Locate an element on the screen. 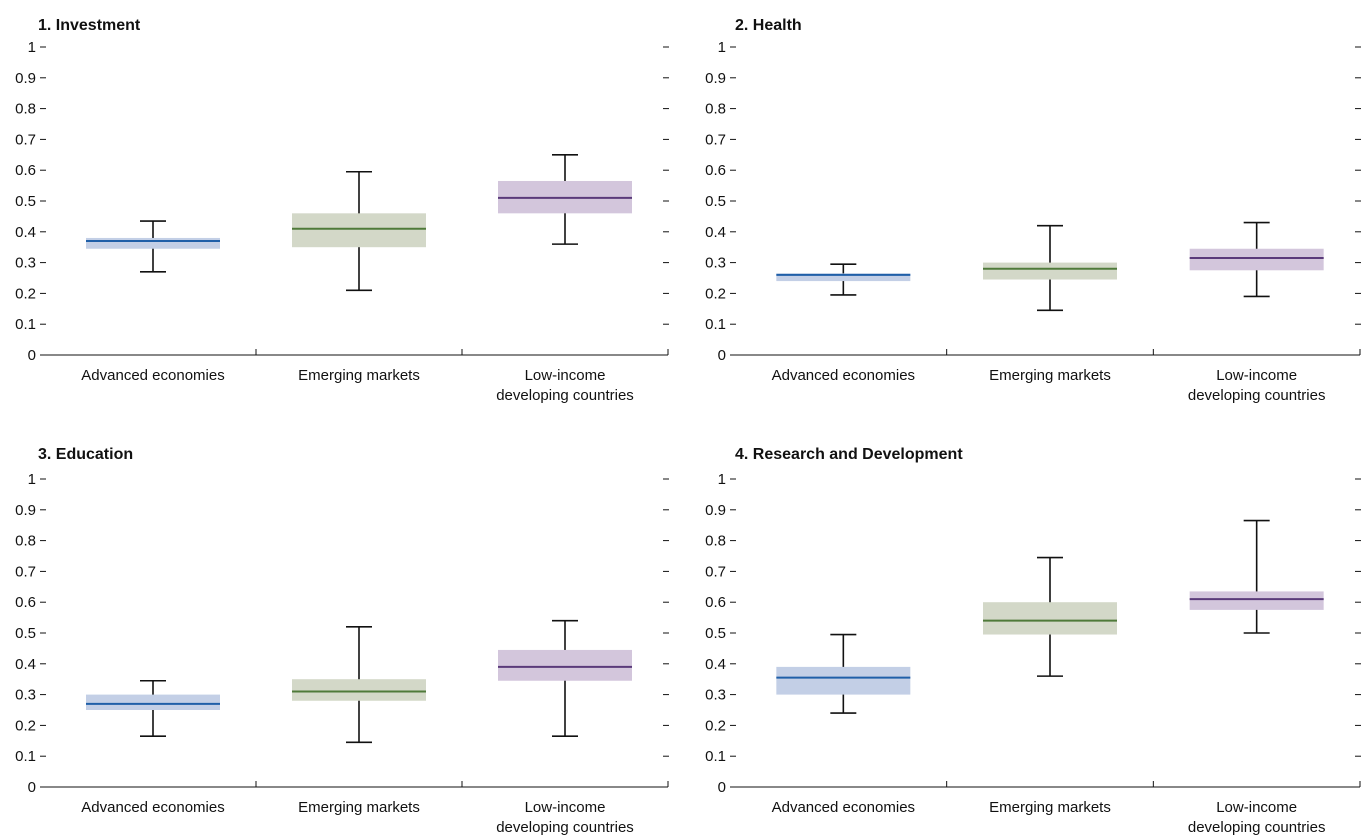 Image resolution: width=1362 pixels, height=840 pixels. panel-title: 2. Health is located at coordinates (768, 25).